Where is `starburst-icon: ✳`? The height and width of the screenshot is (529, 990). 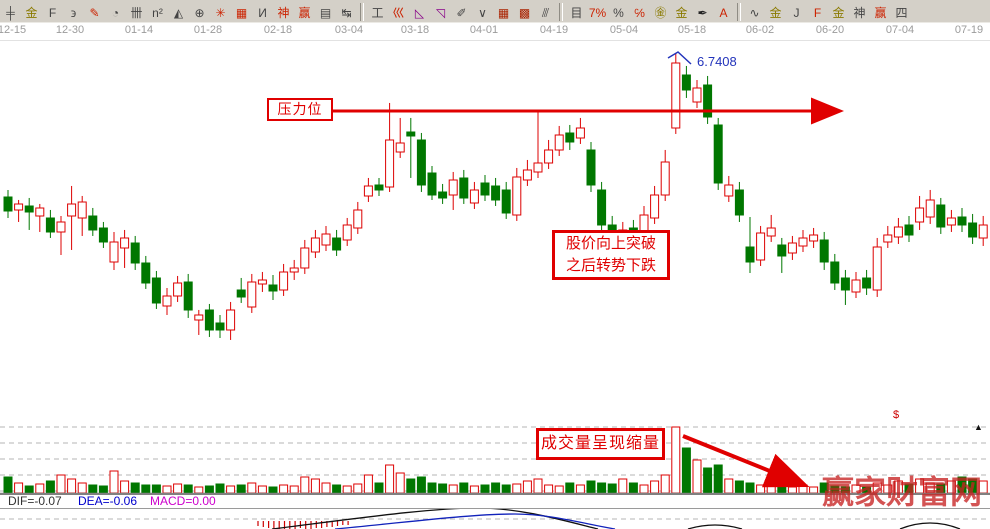 starburst-icon: ✳ is located at coordinates (220, 13).